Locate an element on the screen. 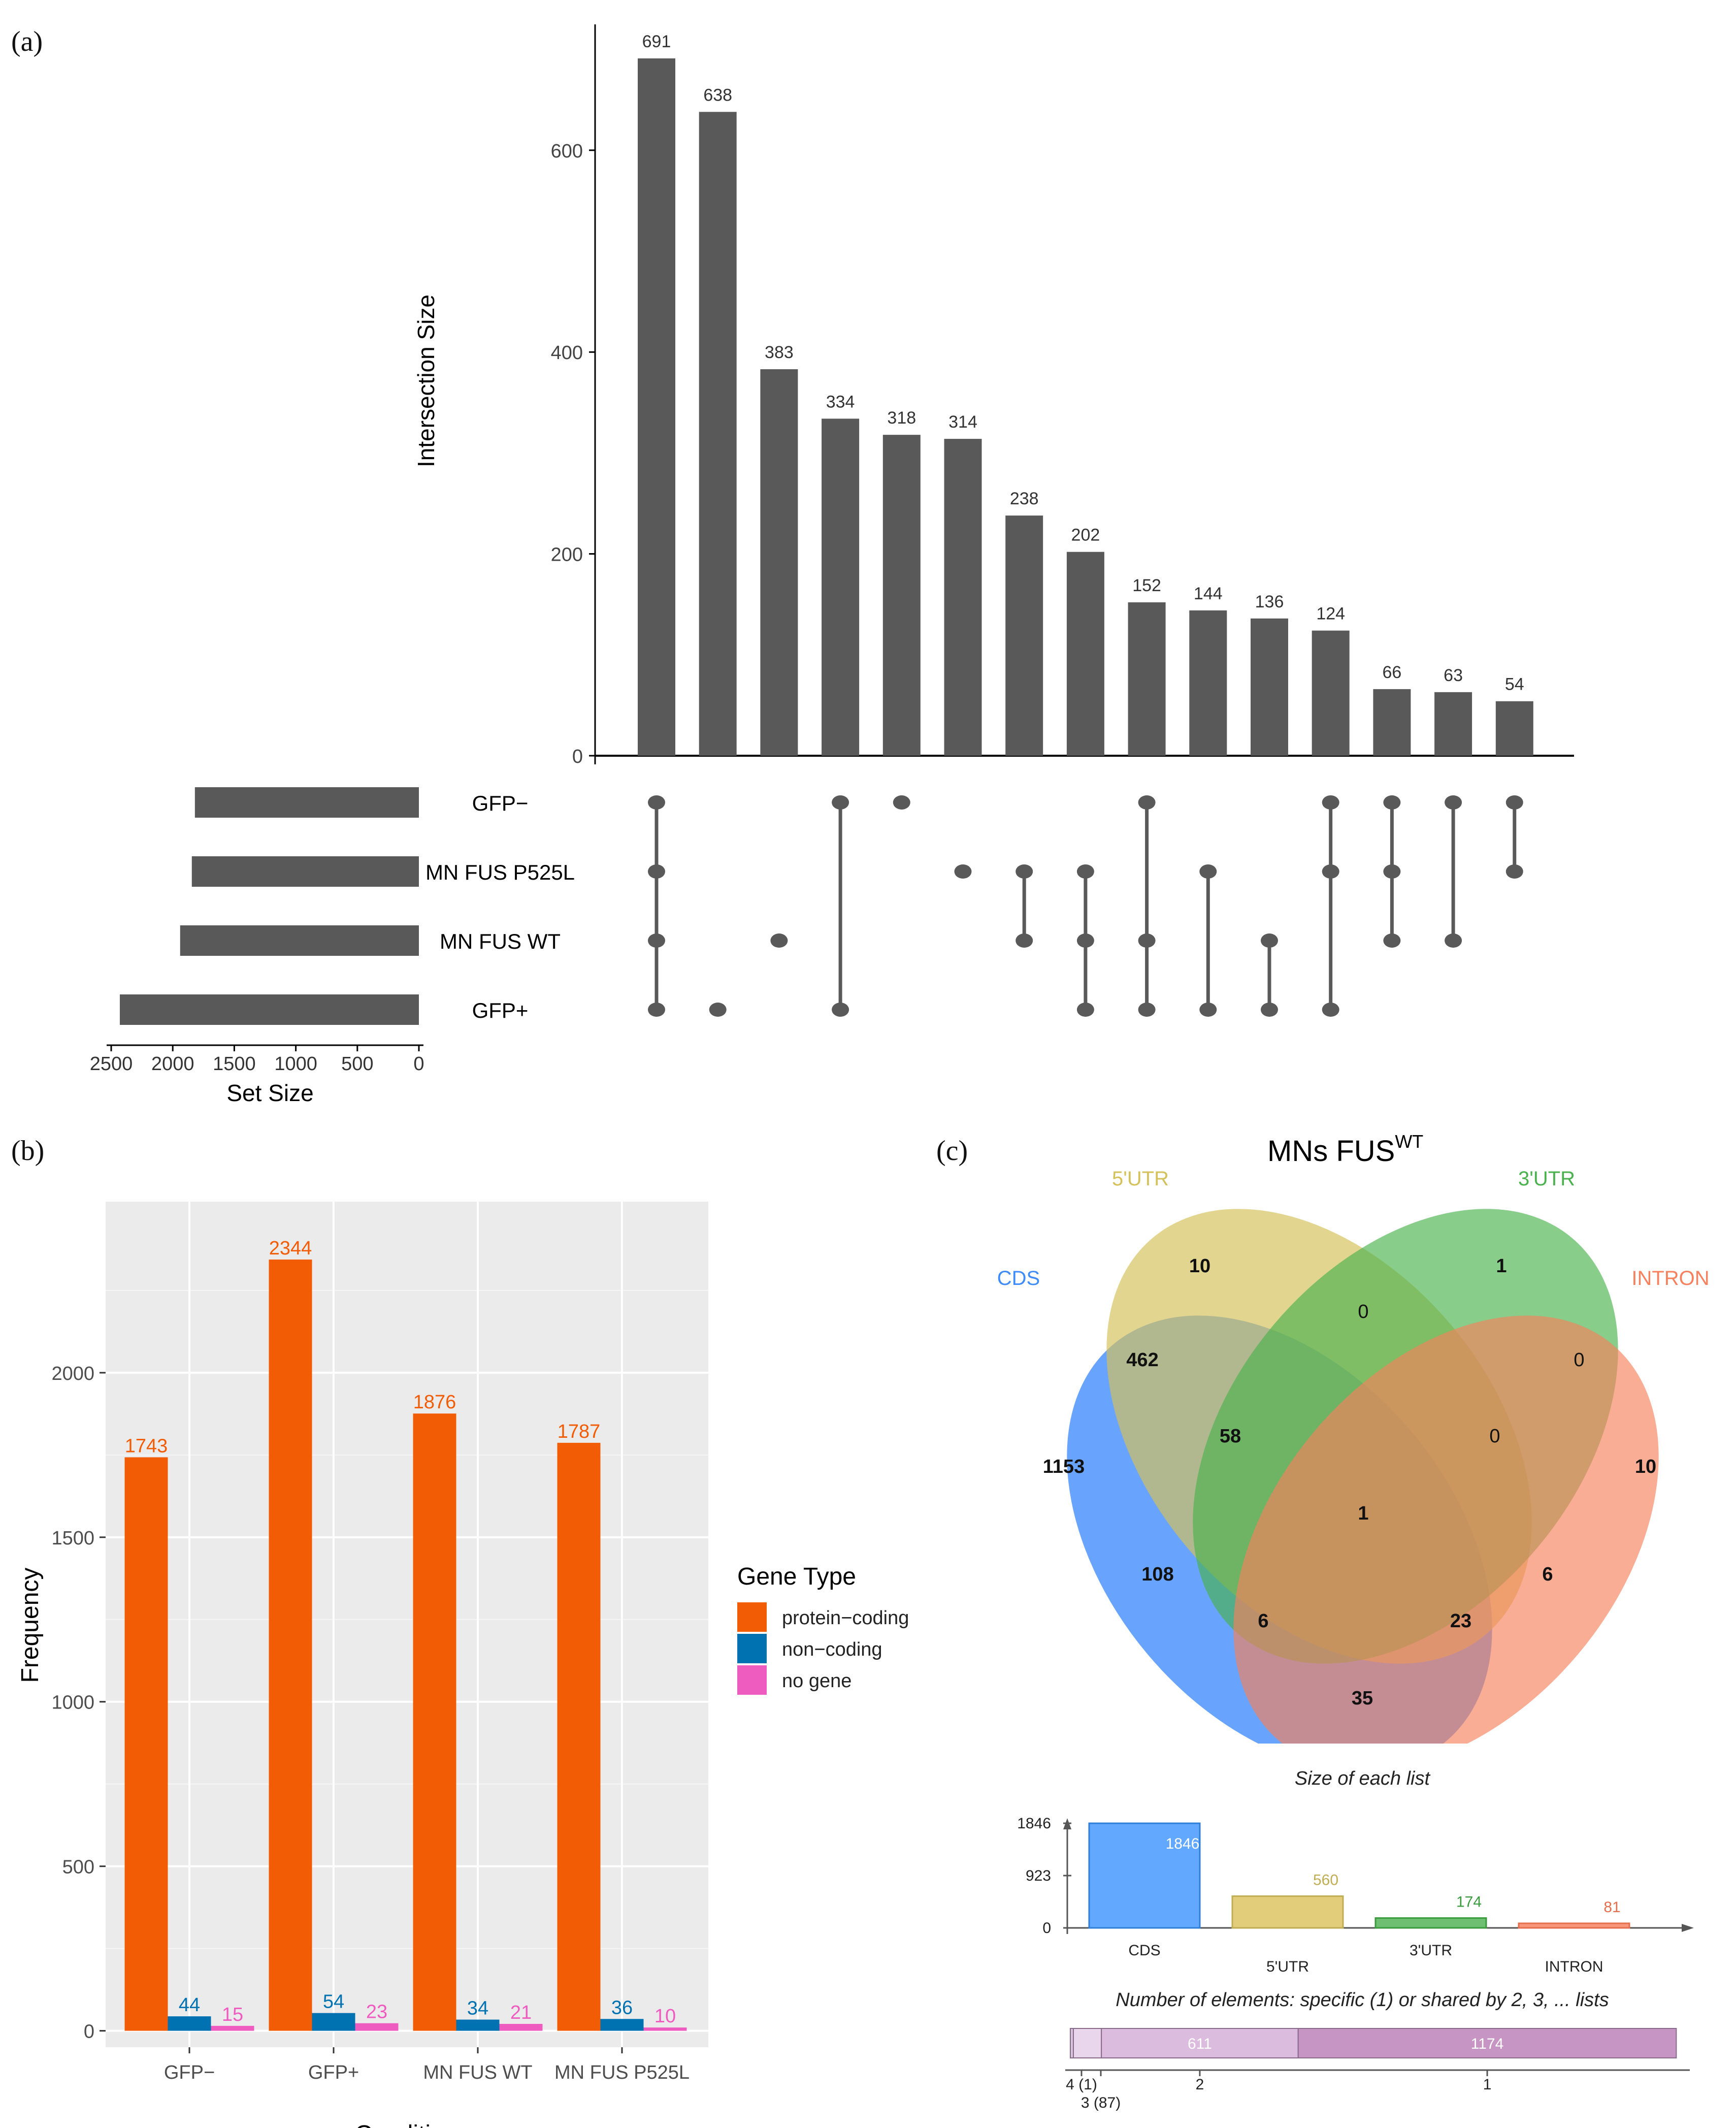 The height and width of the screenshot is (2128, 1736). venn-set-intron is located at coordinates (1446, 1529).